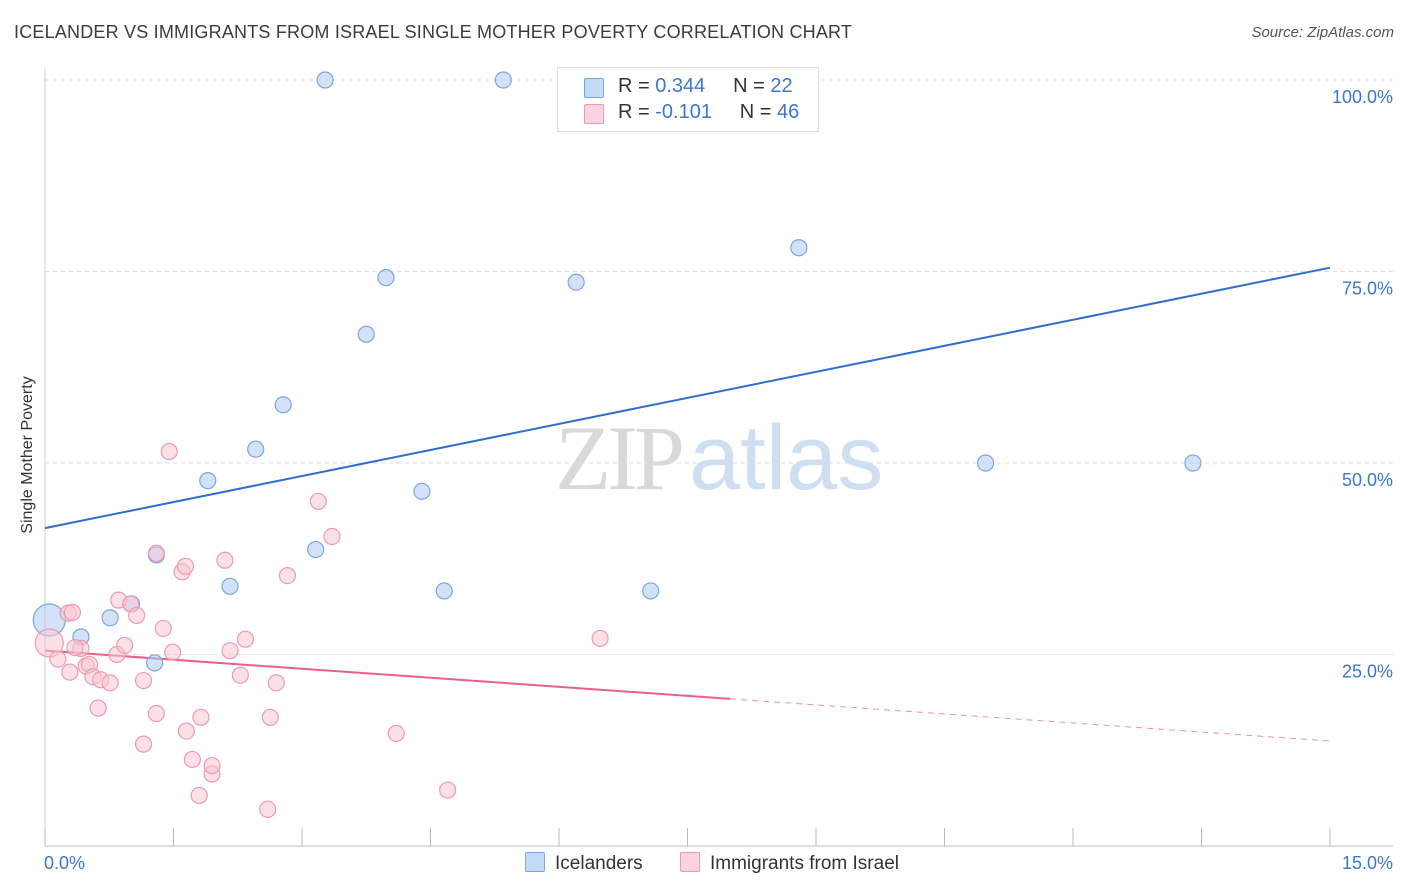 This screenshot has height=892, width=1406. What do you see at coordinates (1362, 97) in the screenshot?
I see `y-tick-label: 100.0%` at bounding box center [1362, 97].